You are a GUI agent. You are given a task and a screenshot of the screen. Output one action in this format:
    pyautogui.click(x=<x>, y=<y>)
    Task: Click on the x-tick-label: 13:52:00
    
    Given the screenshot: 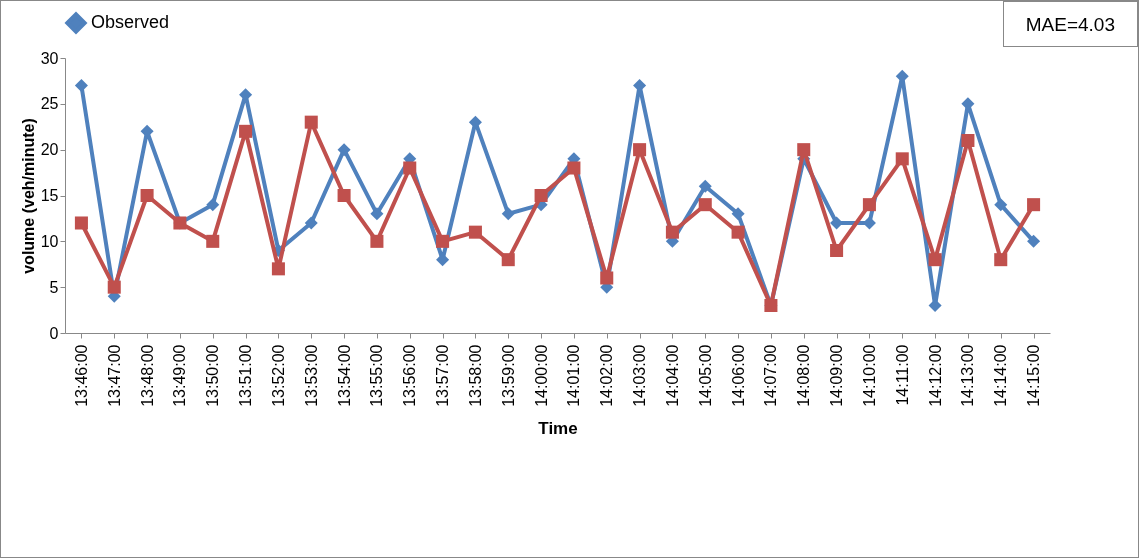 What is the action you would take?
    pyautogui.click(x=278, y=375)
    